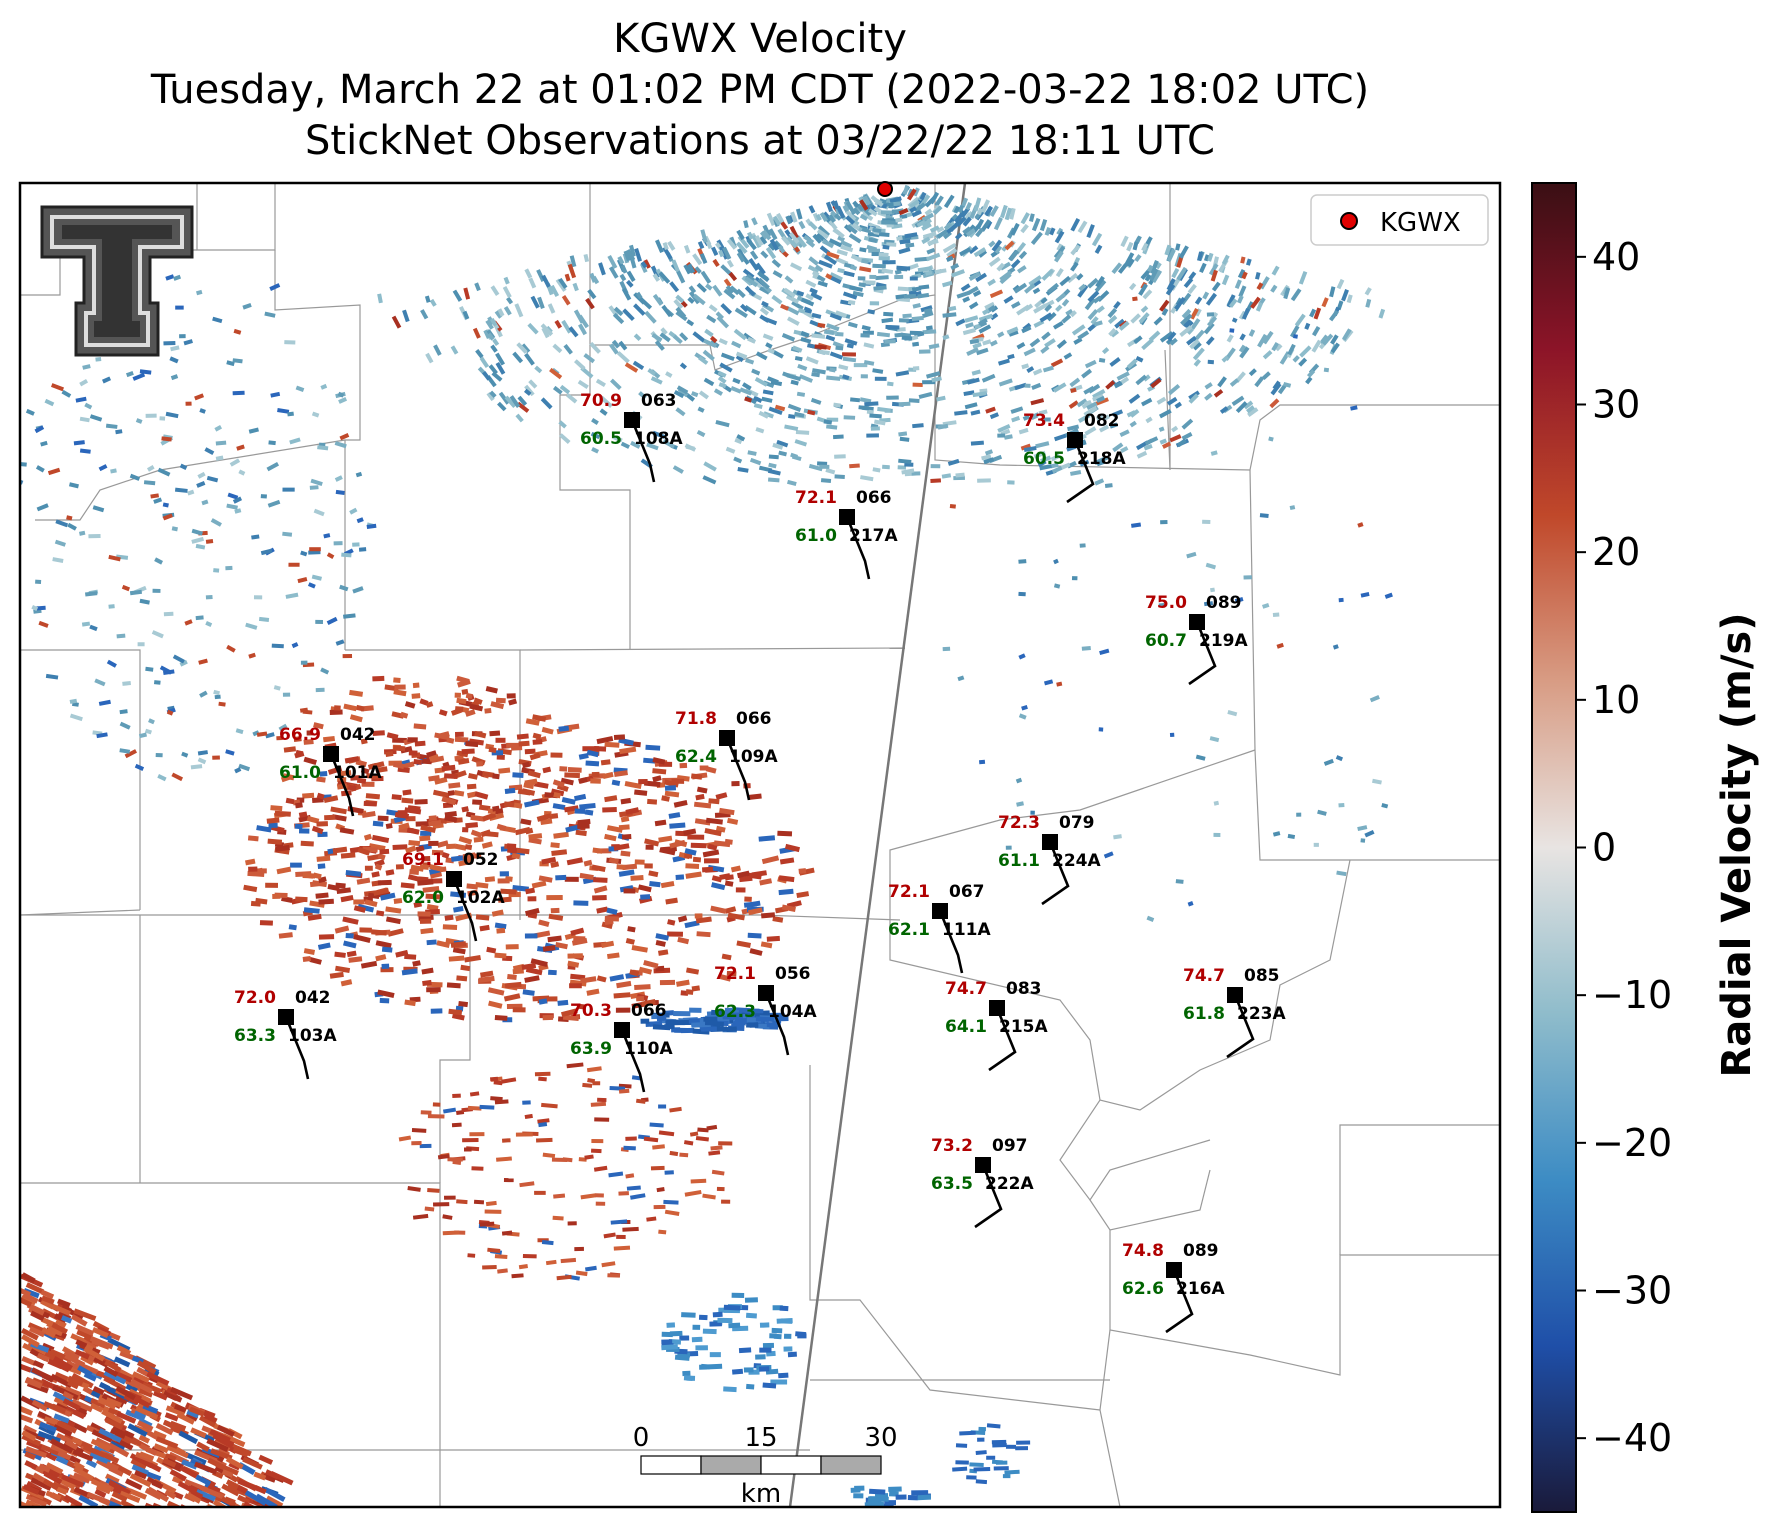 This screenshot has width=1773, height=1525. I want to click on station-dewpoint: 60.5, so click(601, 439).